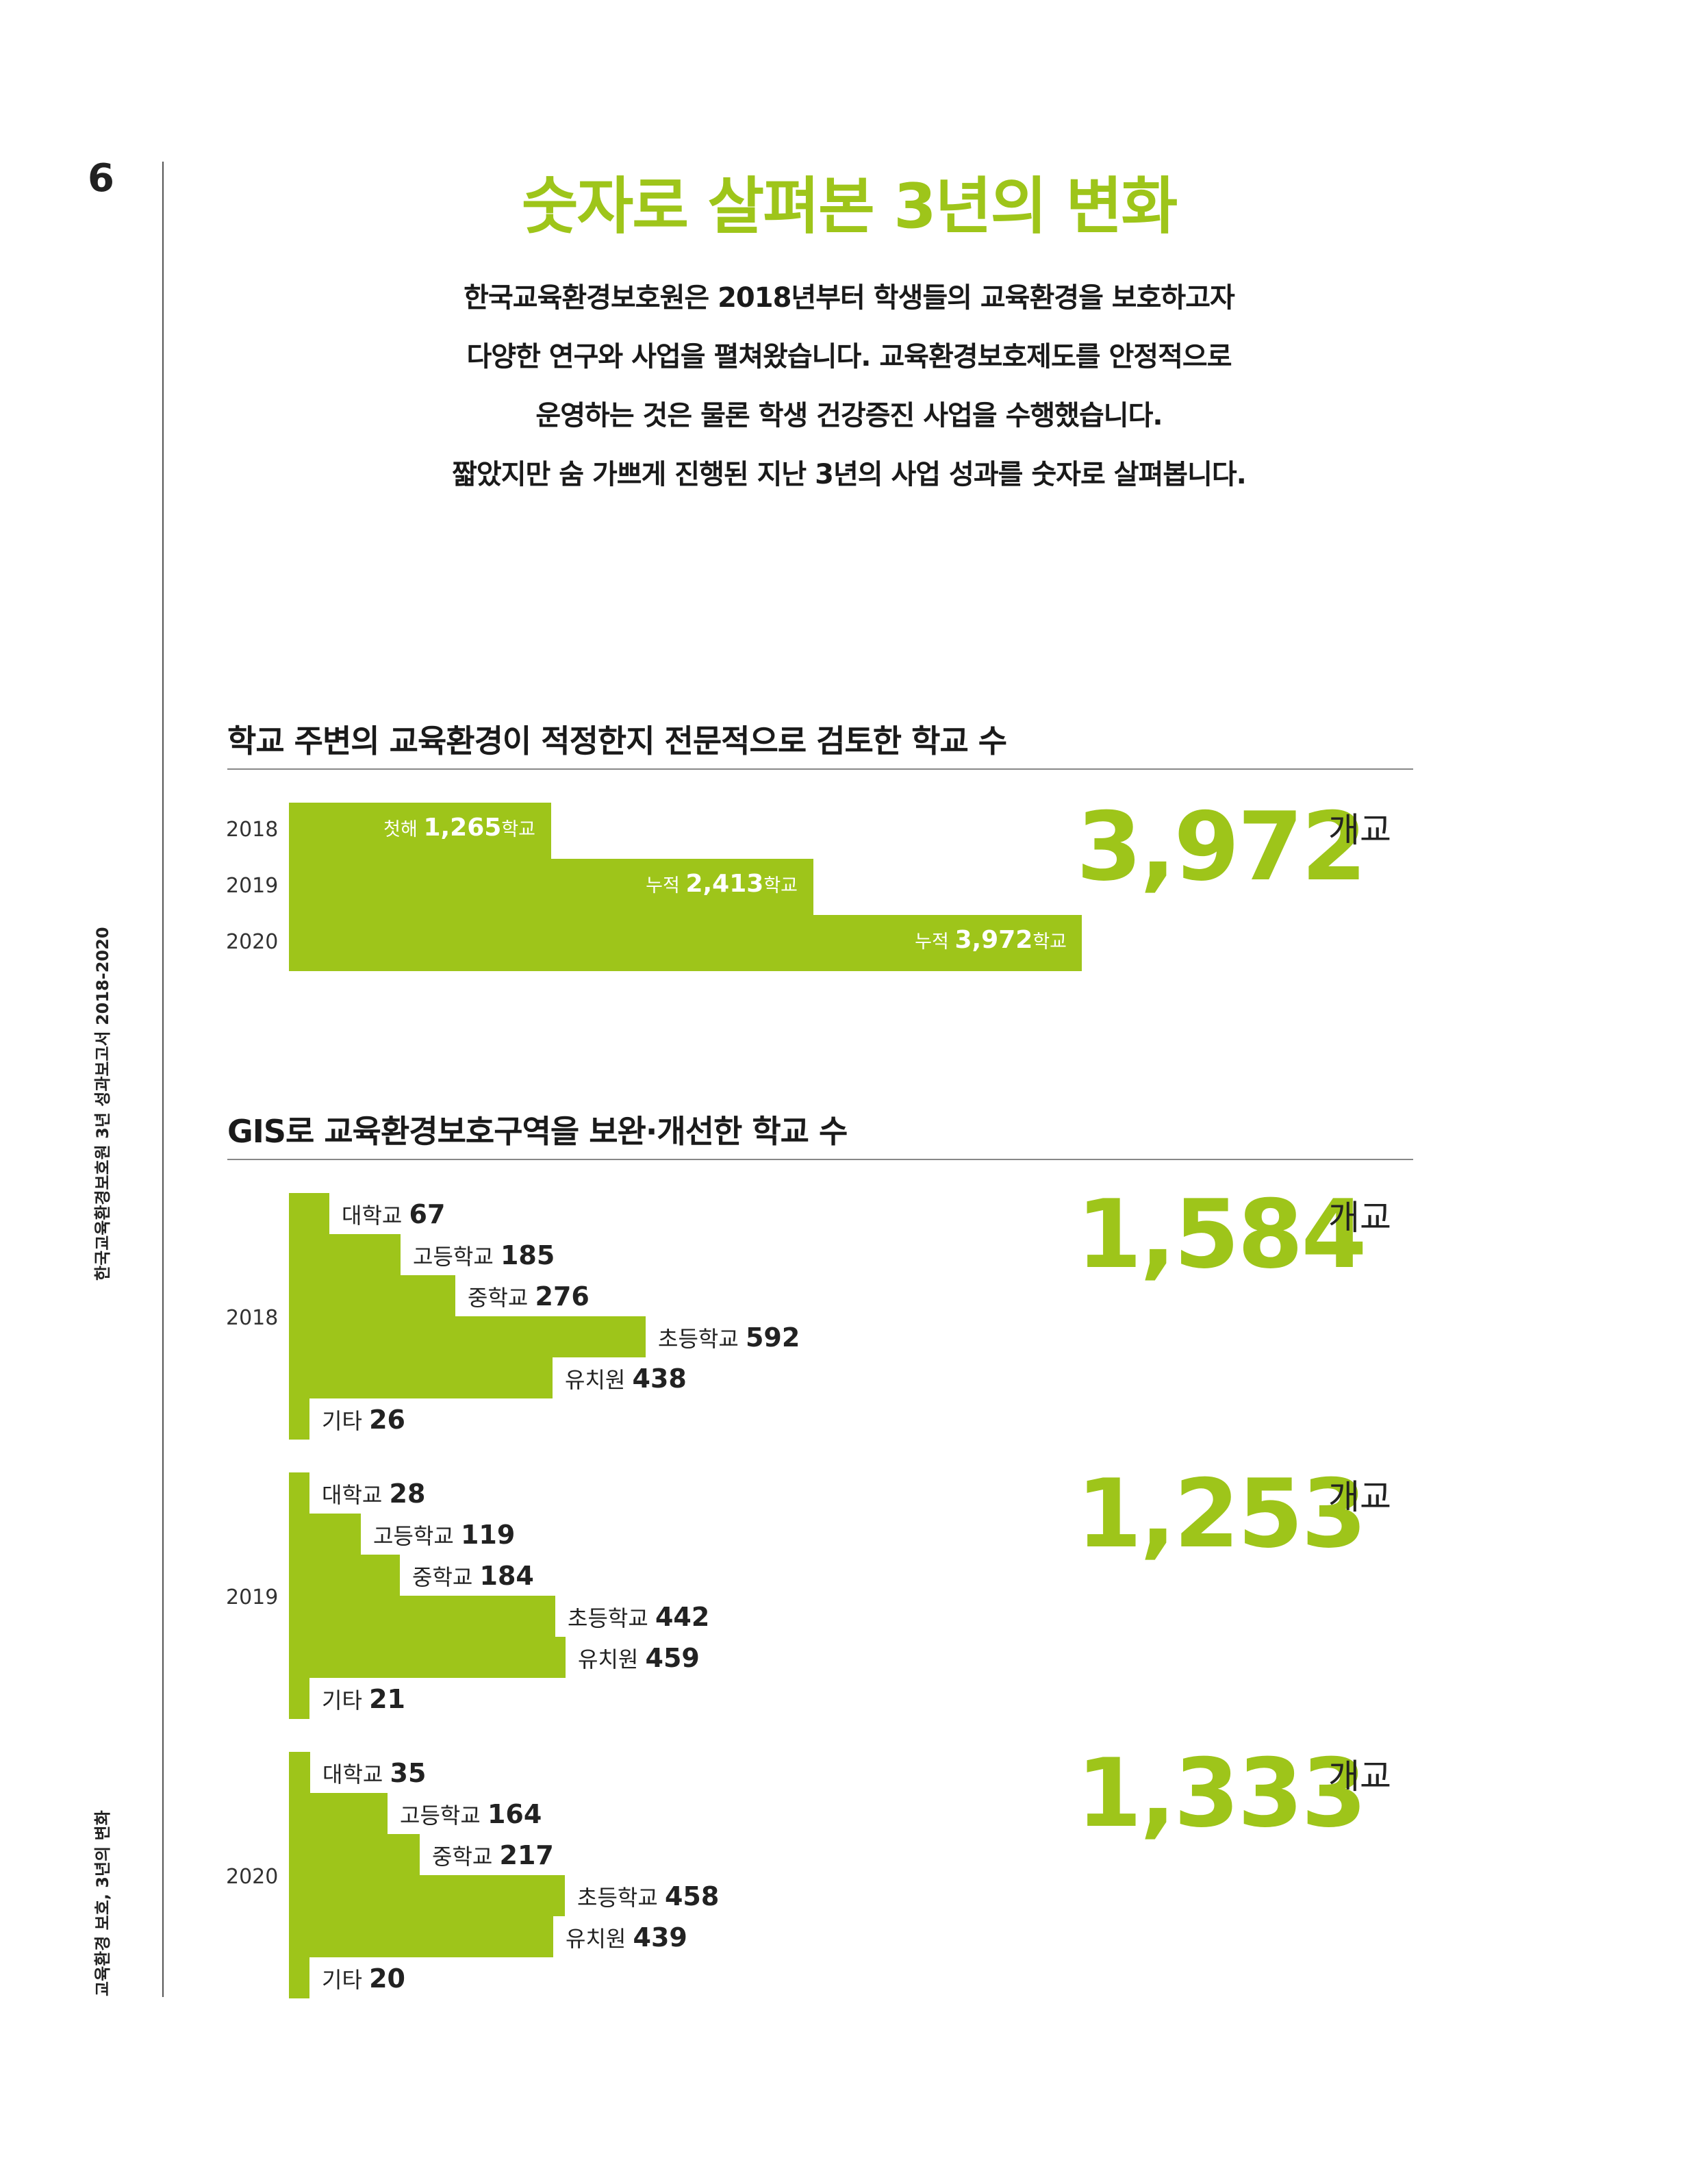 Image resolution: width=1698 pixels, height=2184 pixels. Describe the element at coordinates (299, 1698) in the screenshot. I see `bar-2019-other` at that location.